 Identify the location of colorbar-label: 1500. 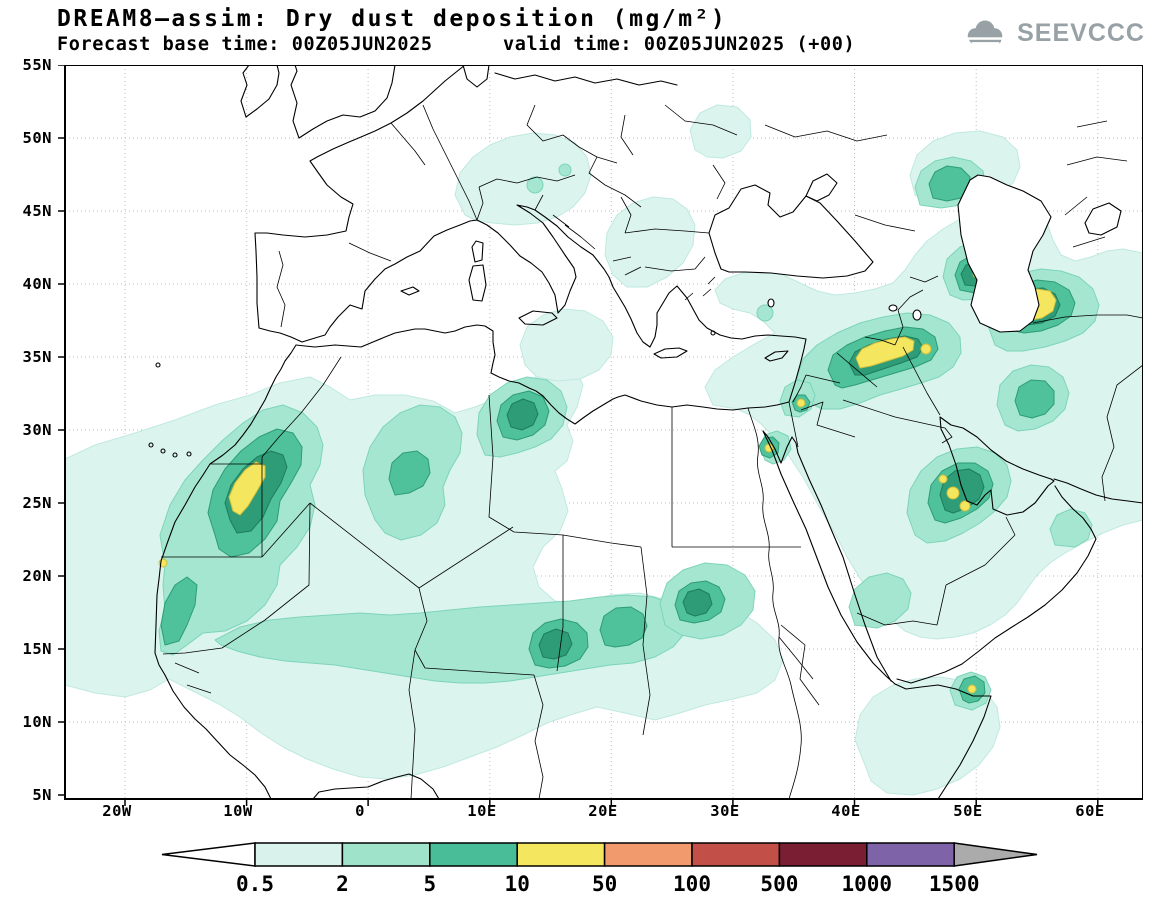
(954, 884).